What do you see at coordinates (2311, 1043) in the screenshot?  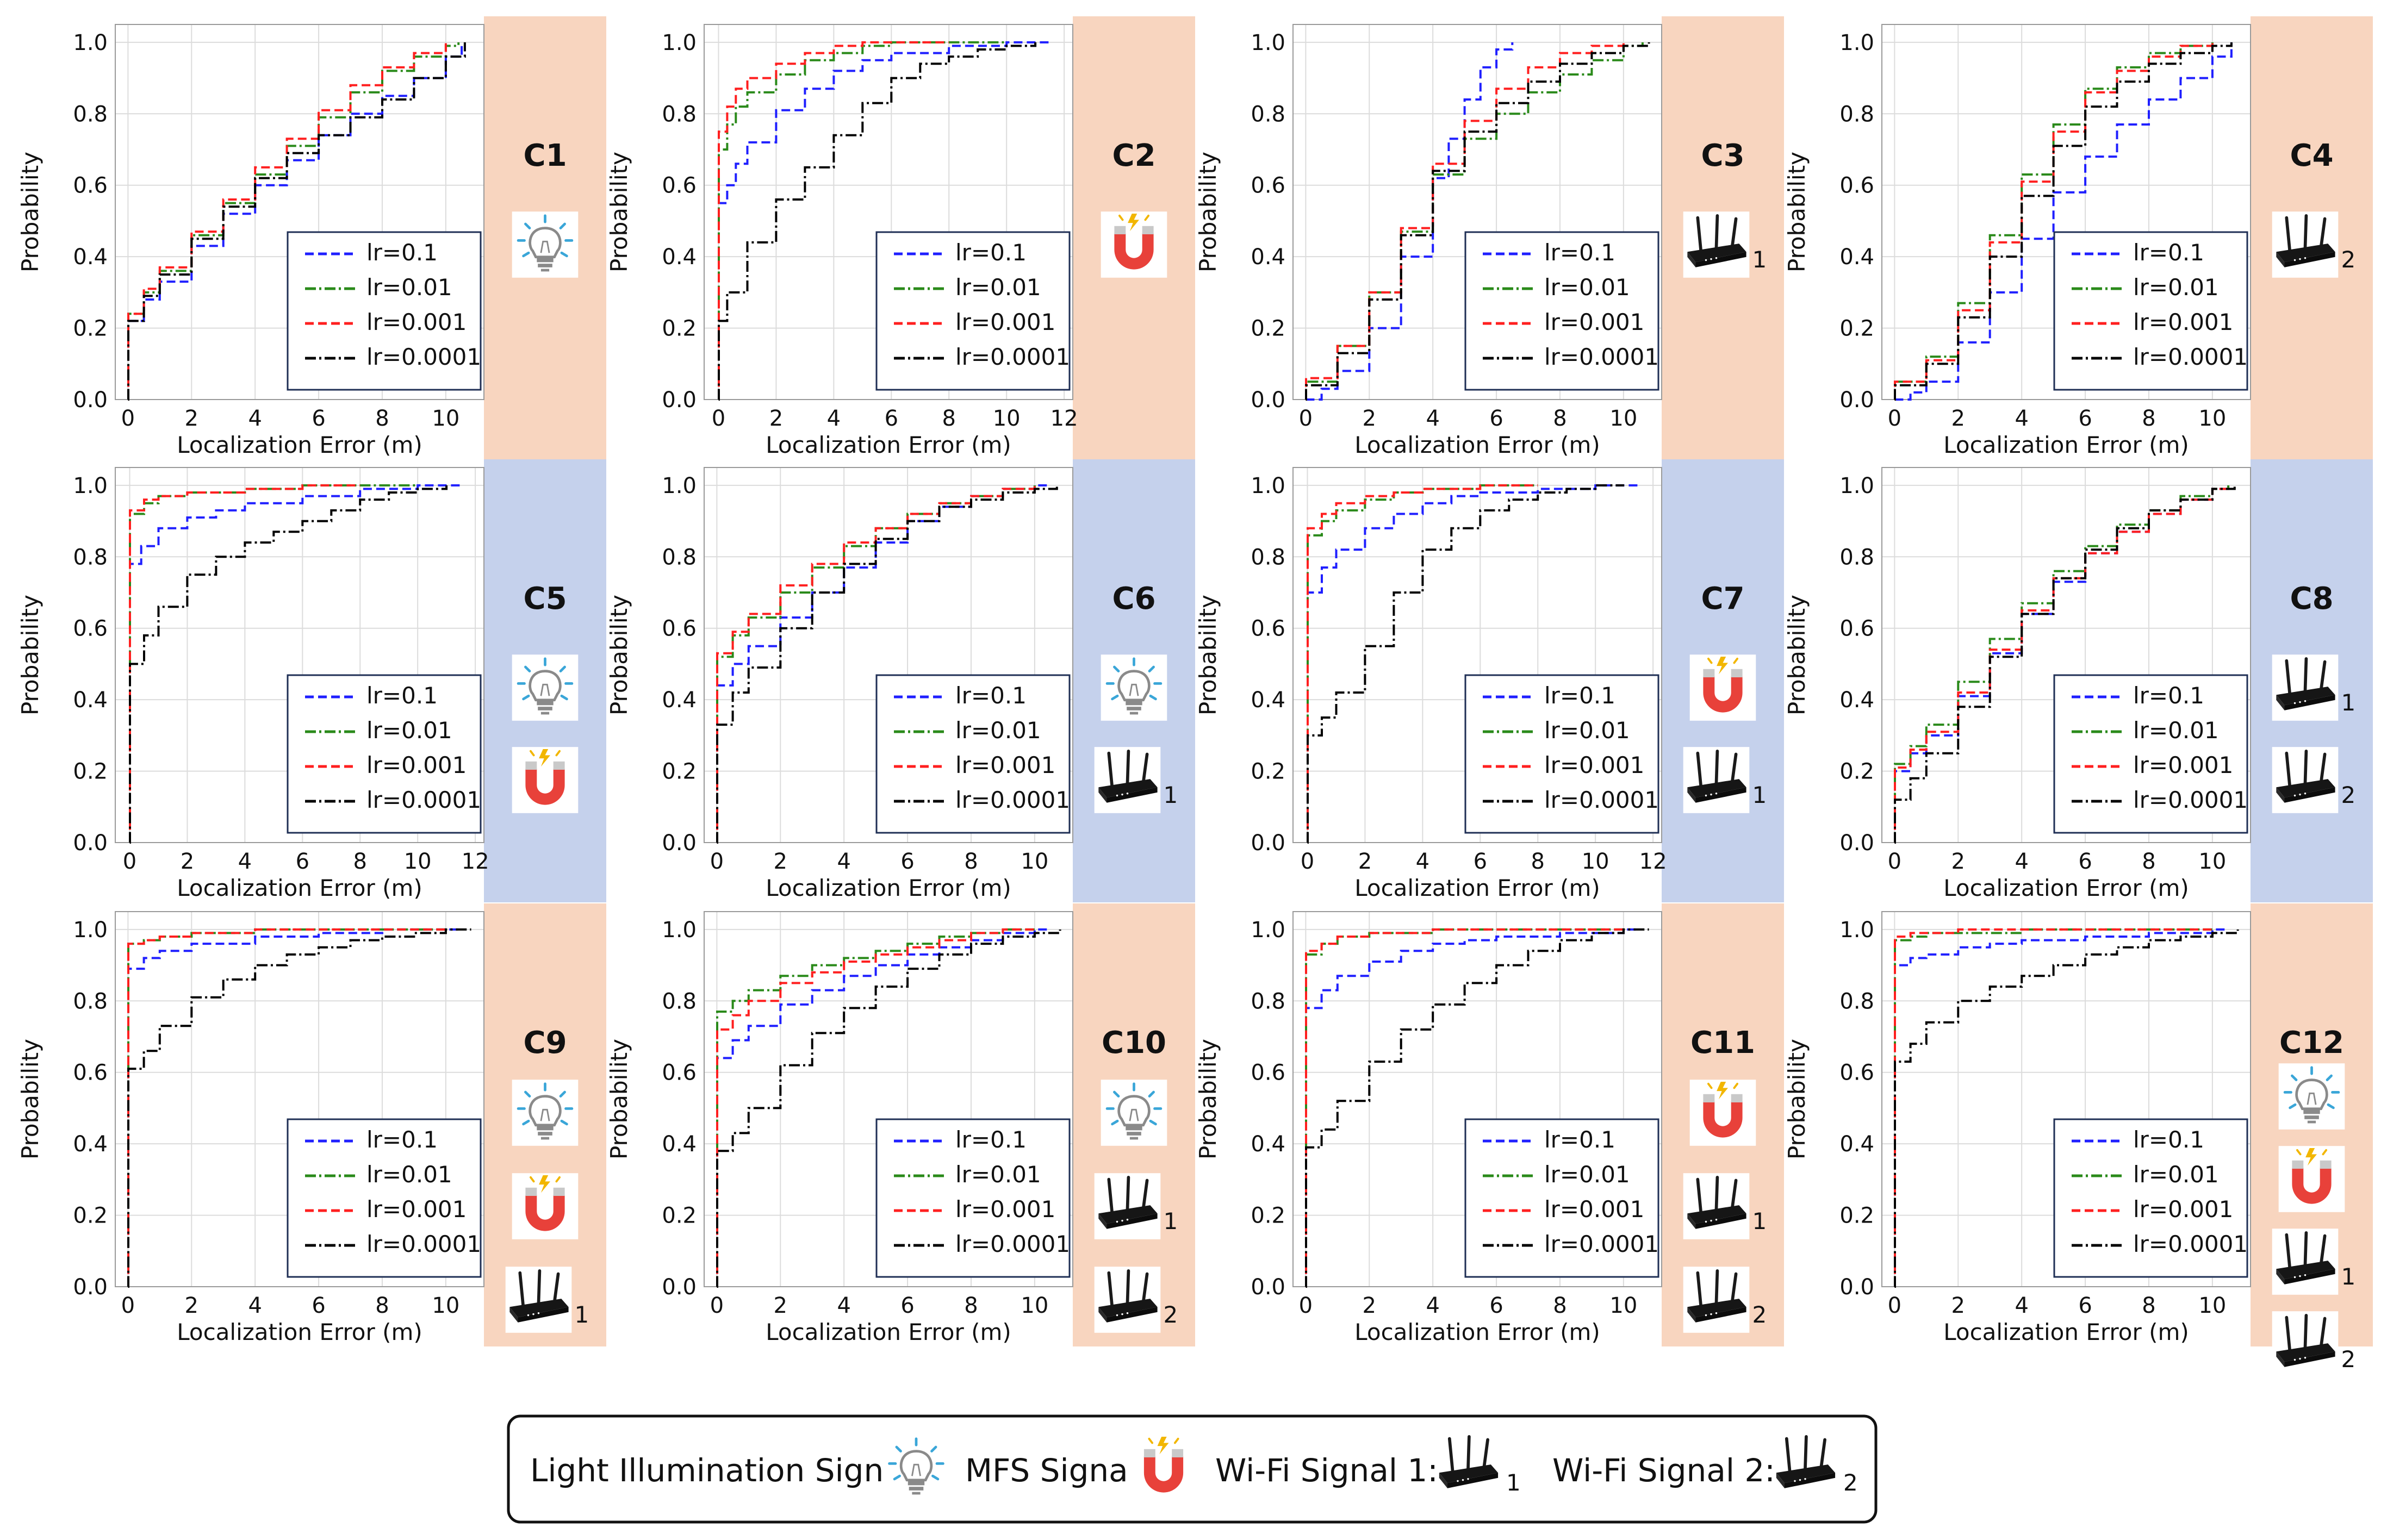 I see `config-label: C12` at bounding box center [2311, 1043].